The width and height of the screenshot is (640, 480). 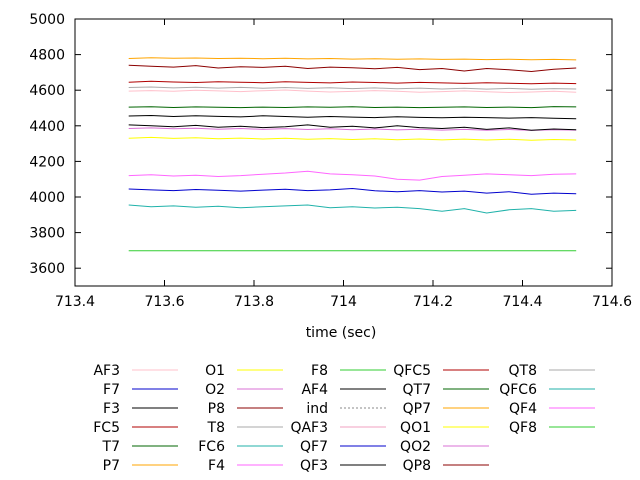 I want to click on x-tick-label: 714.4, so click(x=522, y=302).